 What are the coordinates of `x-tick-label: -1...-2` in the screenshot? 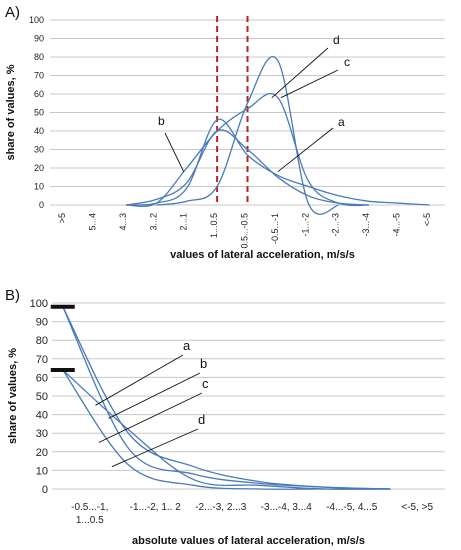 It's located at (305, 225).